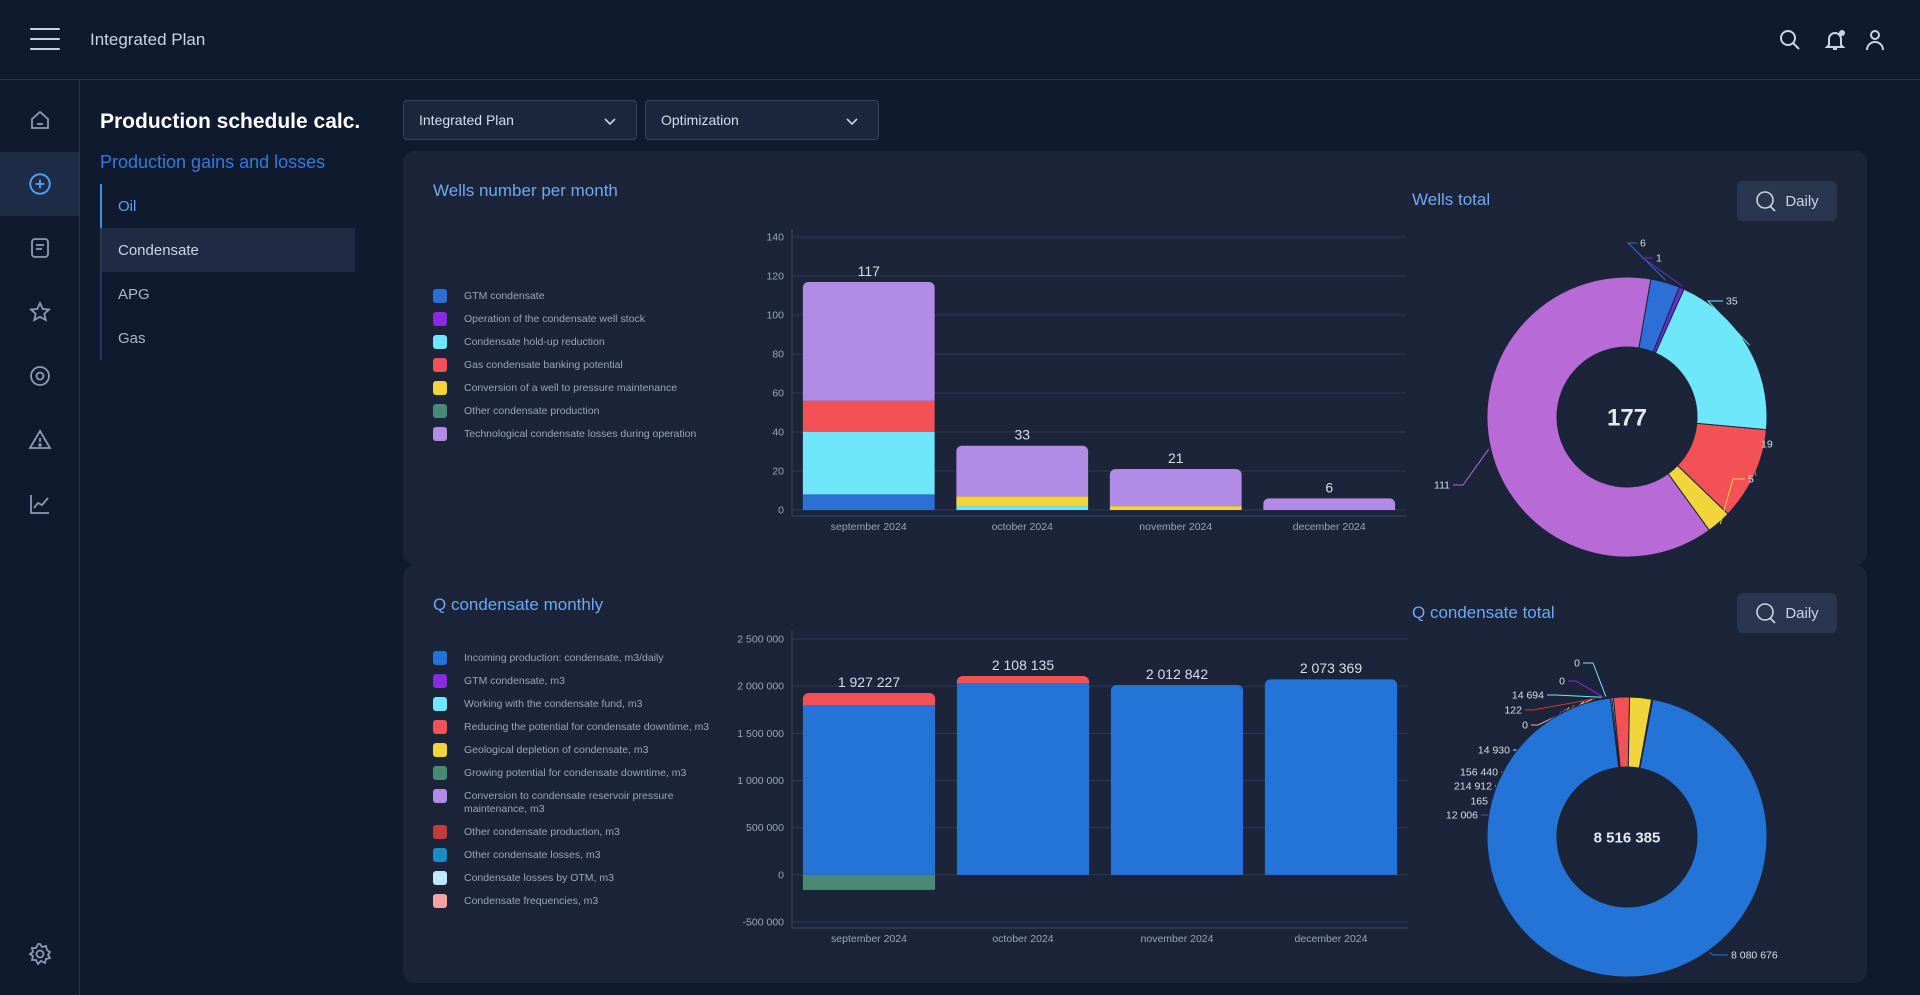 The width and height of the screenshot is (1920, 995). What do you see at coordinates (39, 184) in the screenshot?
I see `add-circle-icon` at bounding box center [39, 184].